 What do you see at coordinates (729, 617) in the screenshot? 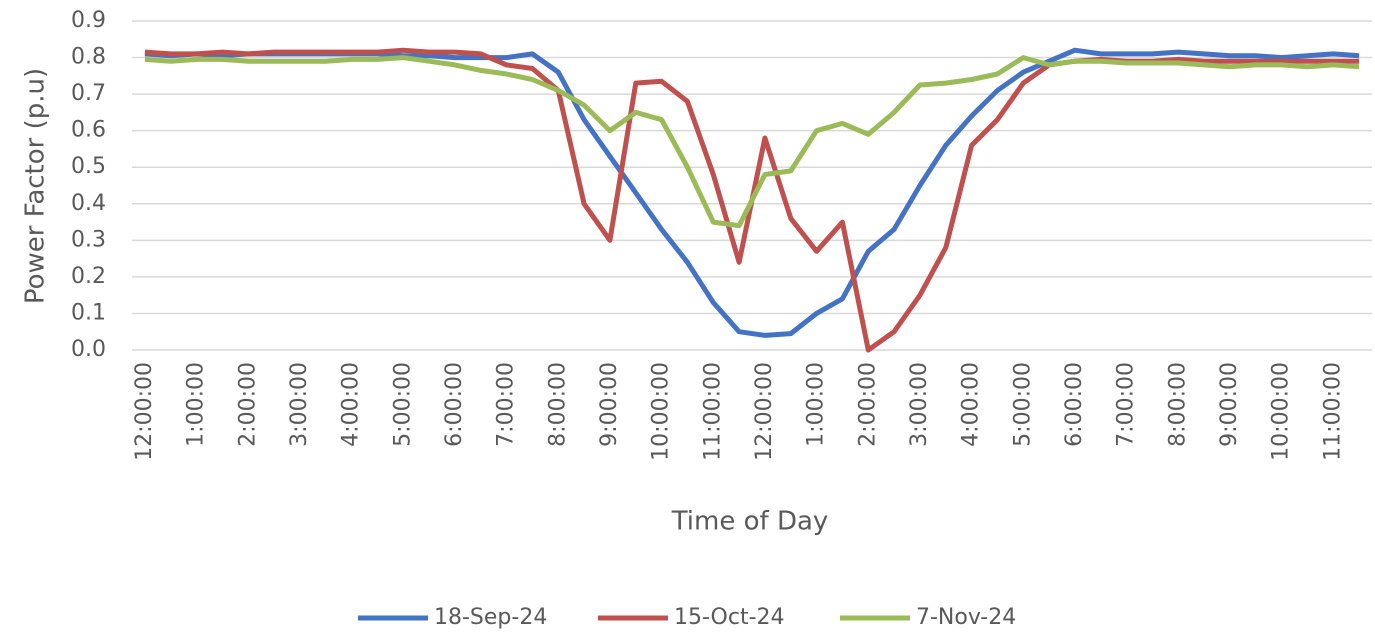
I see `legend-label: 15-Oct-24` at bounding box center [729, 617].